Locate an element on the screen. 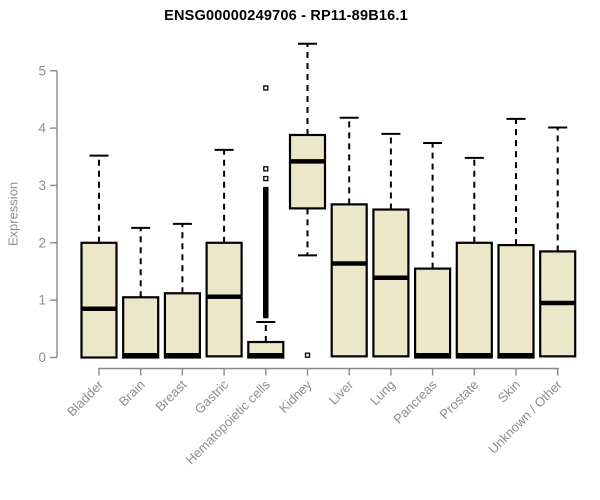 This screenshot has height=500, width=600. outlier-band-point-hematopoietic-cells is located at coordinates (266, 189).